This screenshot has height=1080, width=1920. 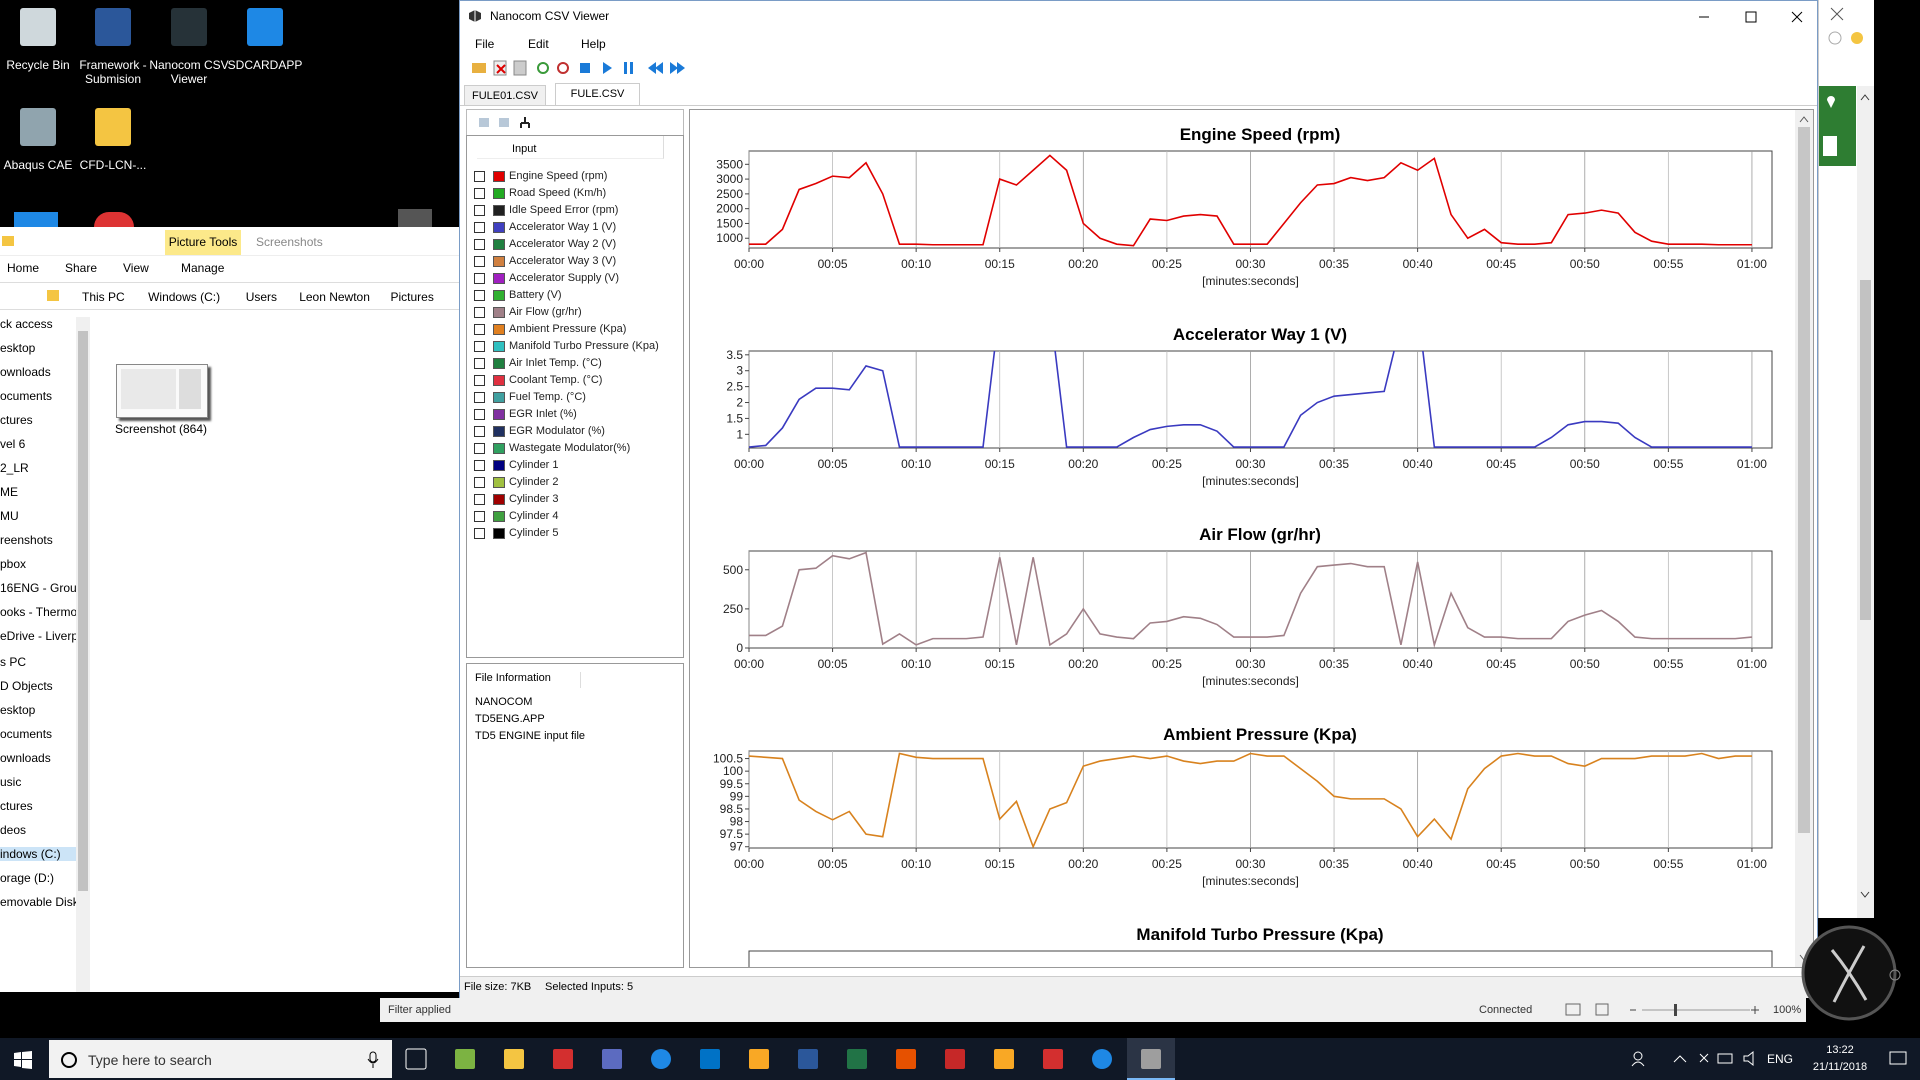 I want to click on stop-button, so click(x=585, y=68).